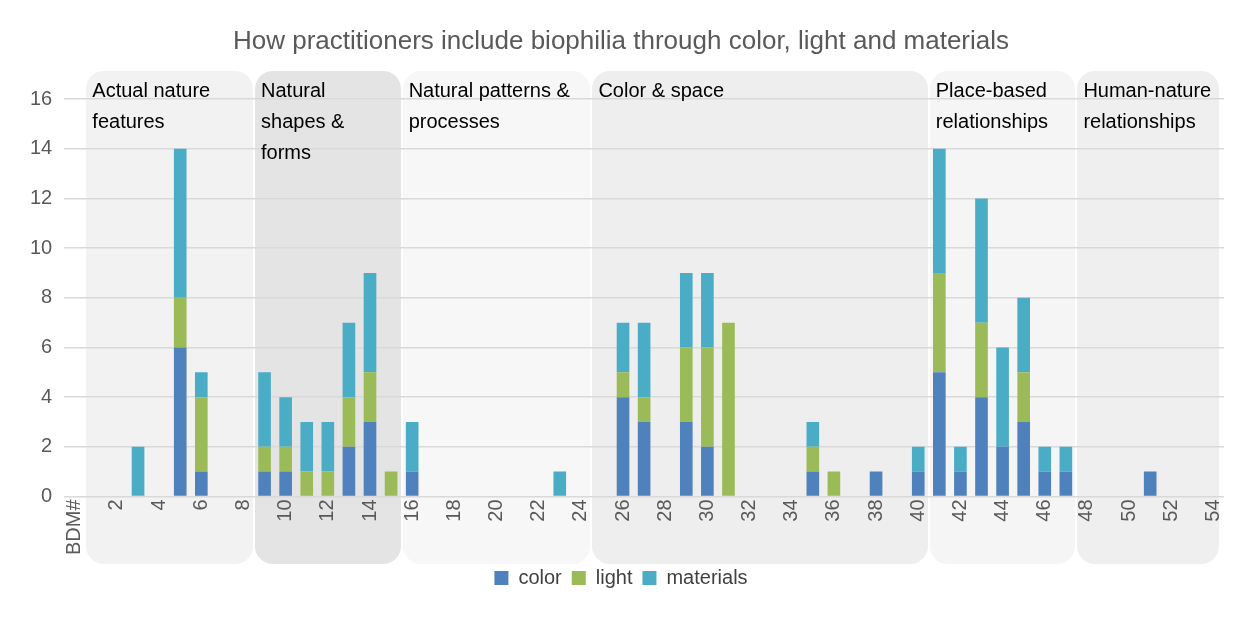  I want to click on legend-label: light, so click(614, 576).